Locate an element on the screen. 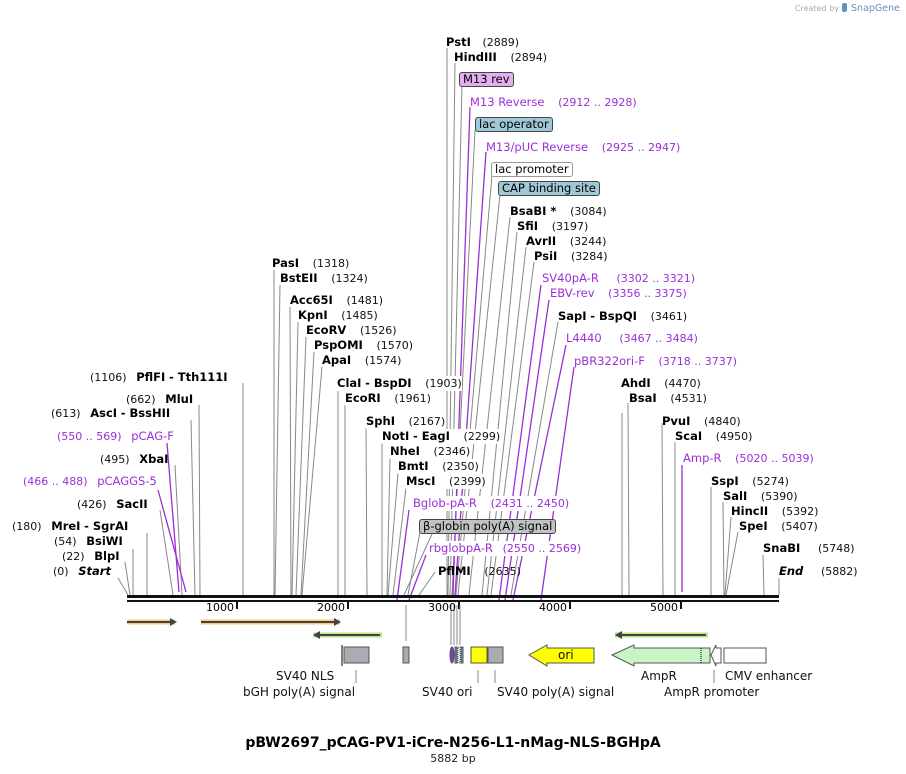 This screenshot has width=906, height=774. site-position: (2167) is located at coordinates (427, 421).